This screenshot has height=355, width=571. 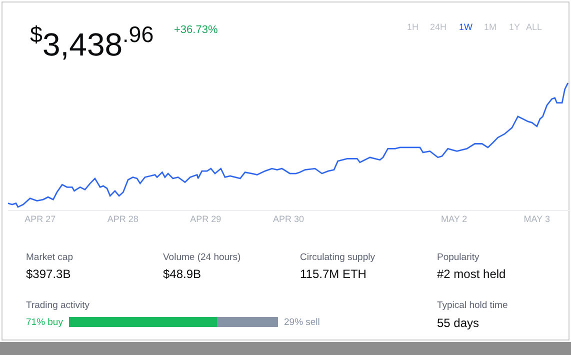 I want to click on x-tick-label: MAY 2, so click(x=454, y=219).